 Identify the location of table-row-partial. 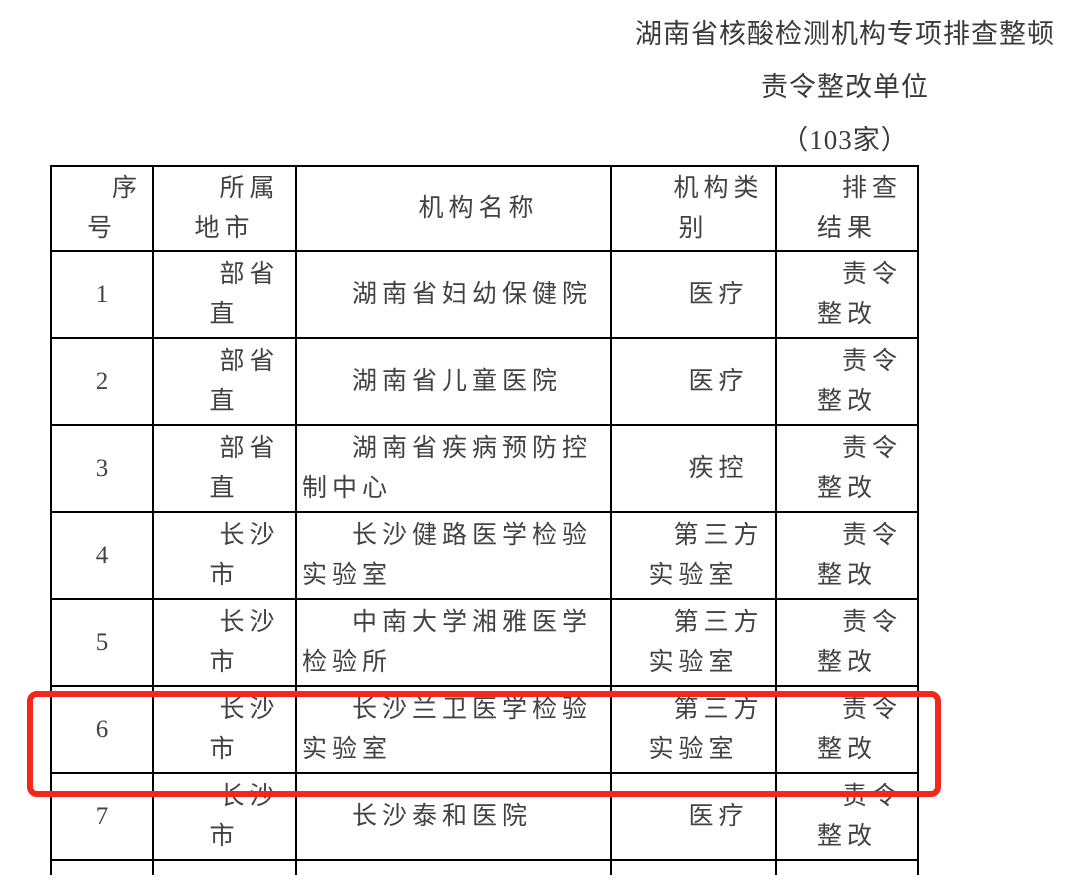
(484, 867).